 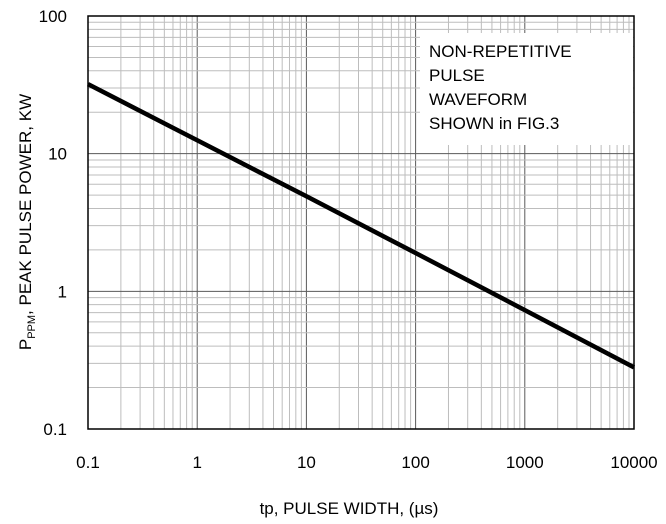 What do you see at coordinates (25, 344) in the screenshot?
I see `y-axis-title-prefix: P` at bounding box center [25, 344].